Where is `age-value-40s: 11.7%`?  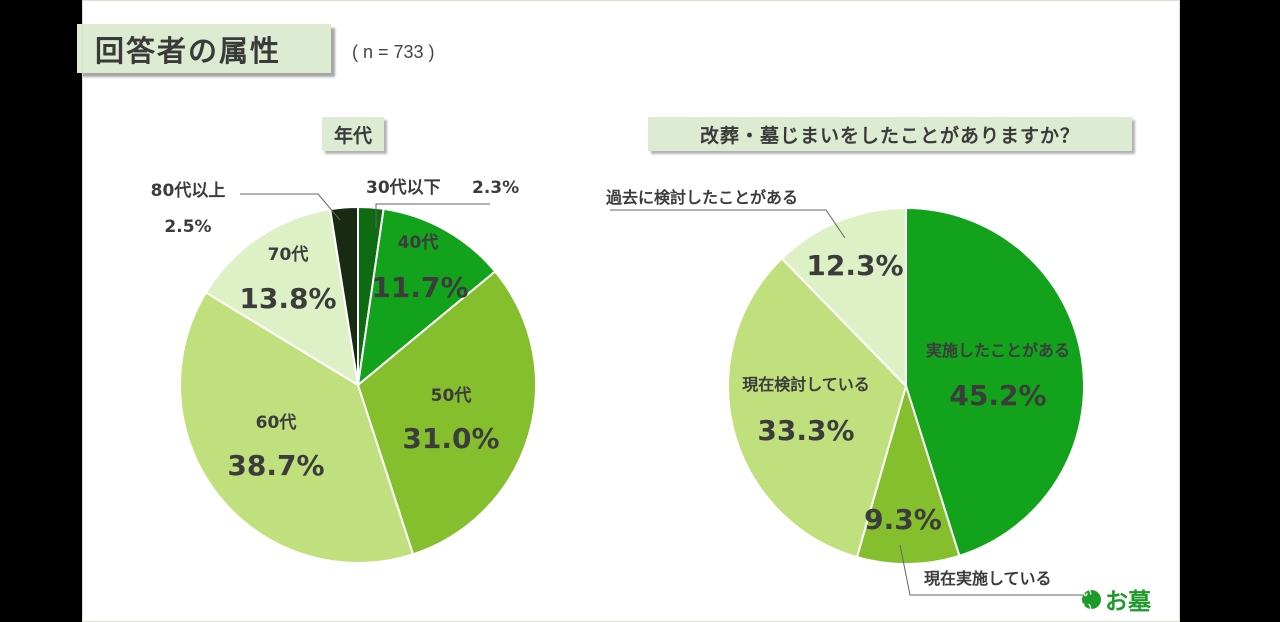
age-value-40s: 11.7% is located at coordinates (419, 287).